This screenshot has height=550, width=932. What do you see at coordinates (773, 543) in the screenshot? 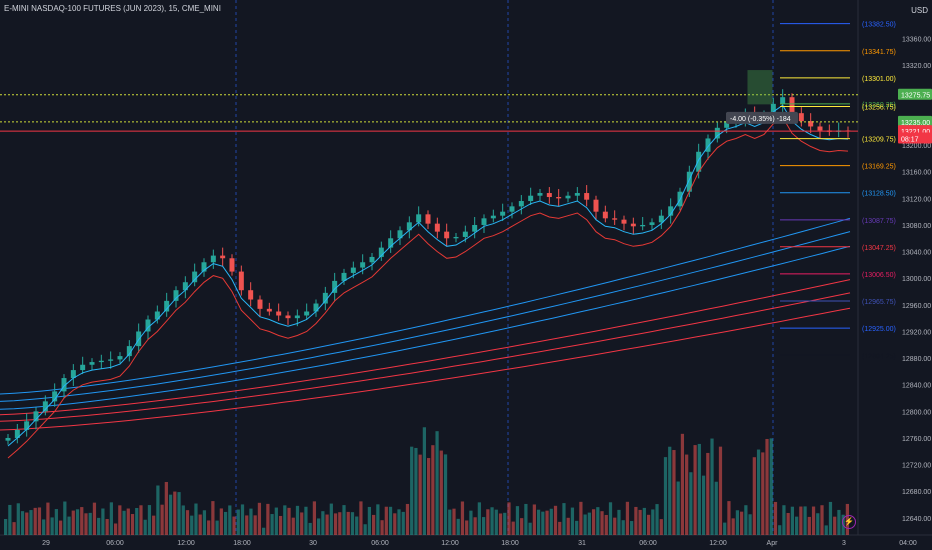
I see `x-tick-label: Apr` at bounding box center [773, 543].